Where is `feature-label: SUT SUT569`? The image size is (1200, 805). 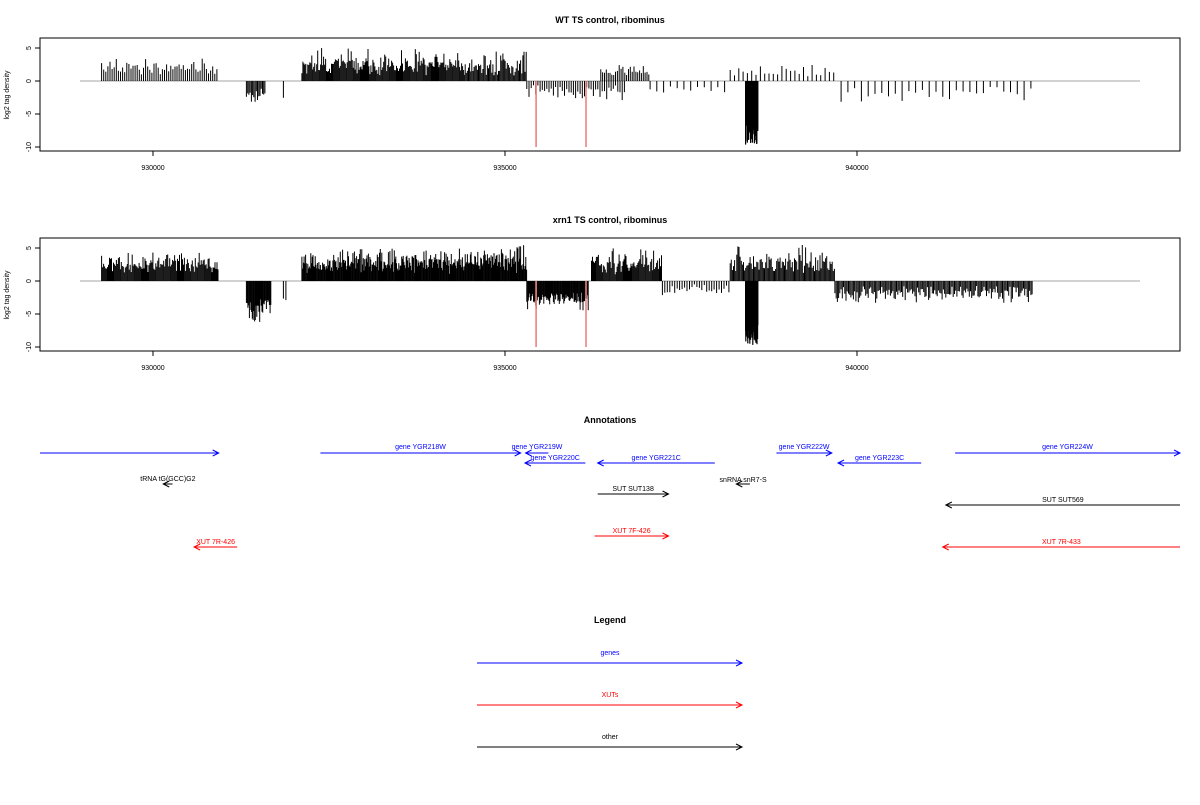
feature-label: SUT SUT569 is located at coordinates (1063, 500).